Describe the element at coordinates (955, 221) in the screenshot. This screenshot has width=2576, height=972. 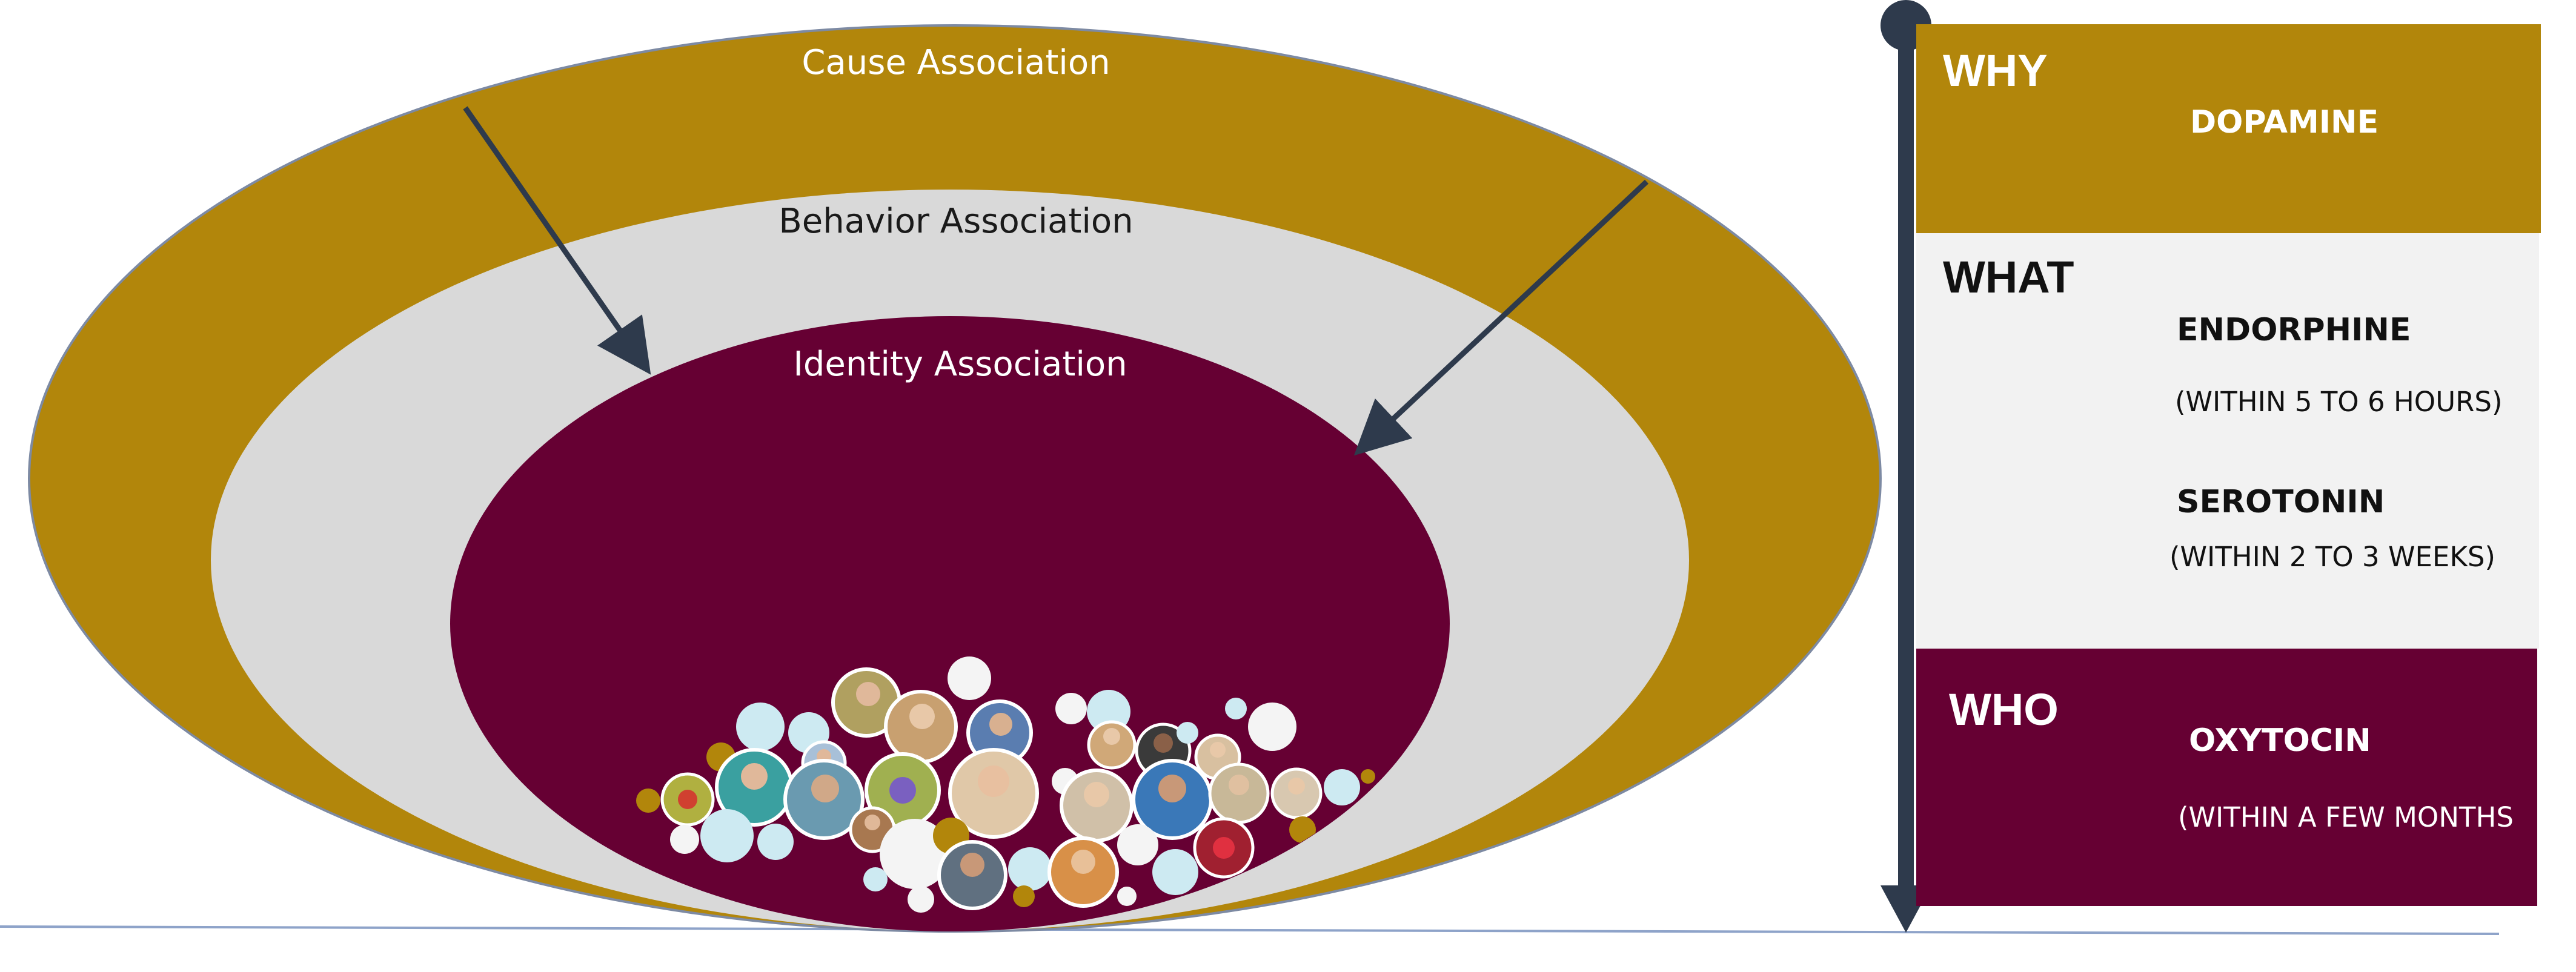
I see `behavior-association-label: Behavior Association` at that location.